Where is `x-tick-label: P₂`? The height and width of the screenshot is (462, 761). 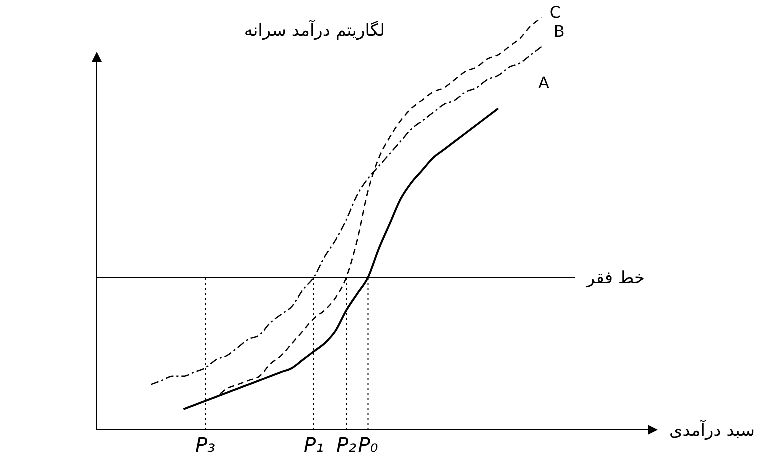
x-tick-label: P₂ is located at coordinates (346, 445).